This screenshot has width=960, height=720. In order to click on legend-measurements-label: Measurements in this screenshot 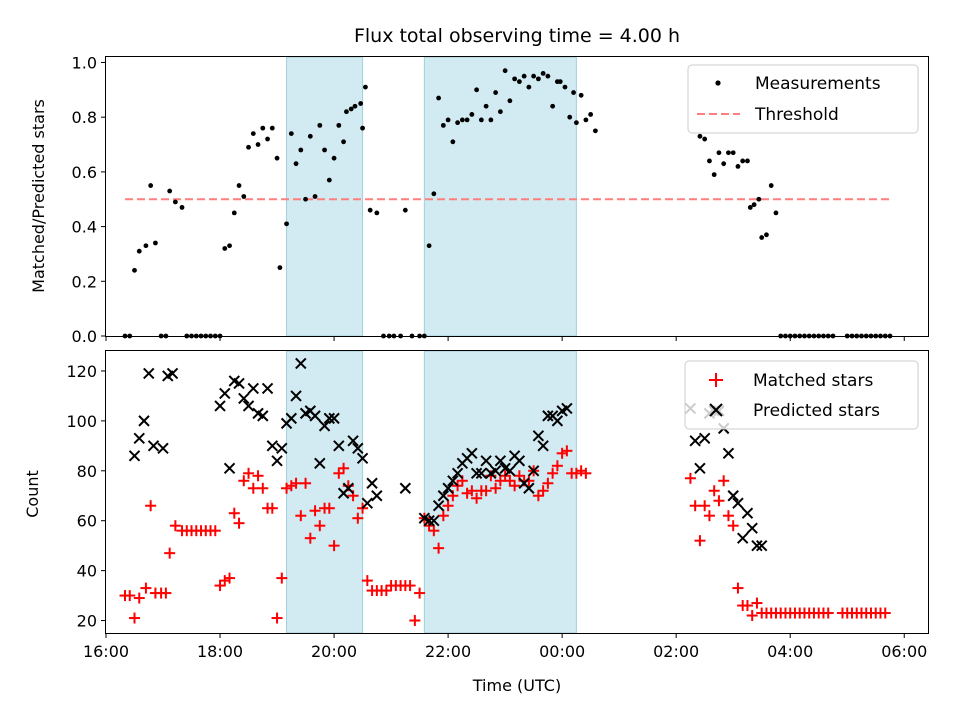, I will do `click(818, 84)`.